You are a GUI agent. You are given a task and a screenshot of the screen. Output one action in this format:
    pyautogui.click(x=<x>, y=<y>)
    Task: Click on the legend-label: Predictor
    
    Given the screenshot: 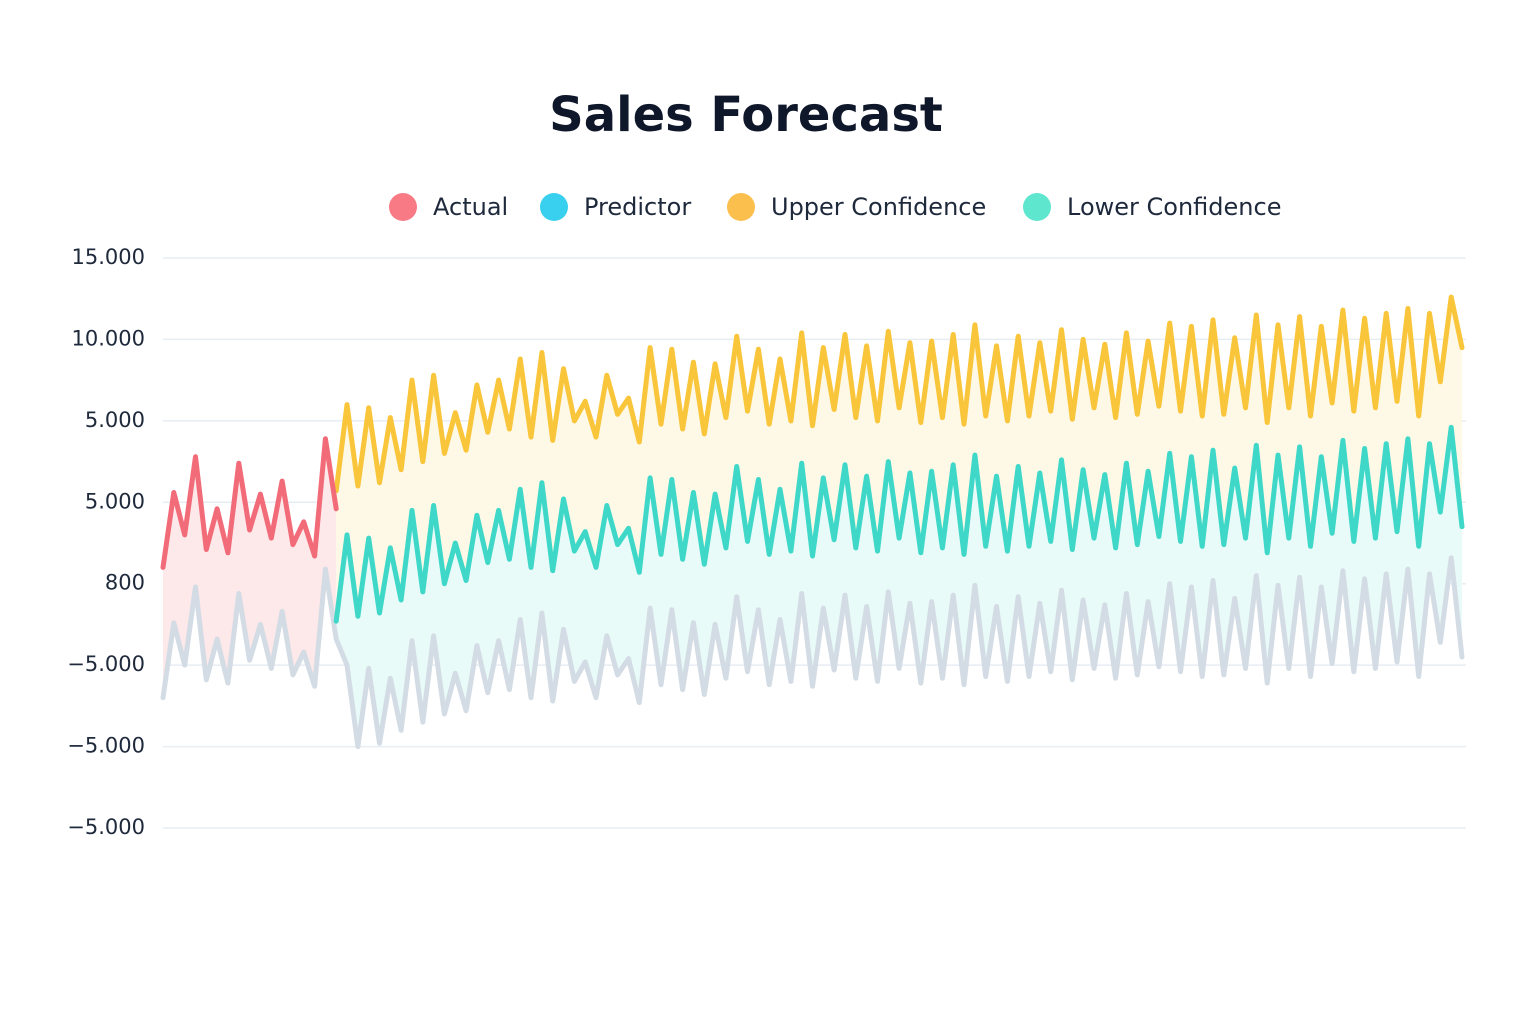 What is the action you would take?
    pyautogui.click(x=637, y=207)
    